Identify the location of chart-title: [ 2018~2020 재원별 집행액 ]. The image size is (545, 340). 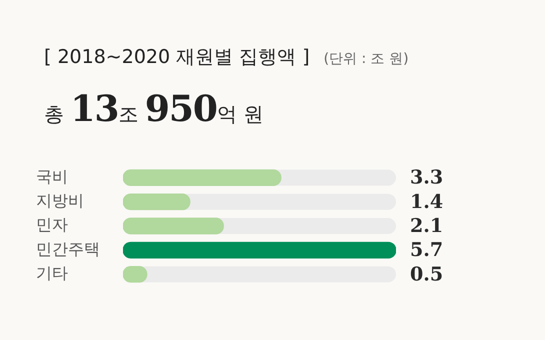
(177, 57).